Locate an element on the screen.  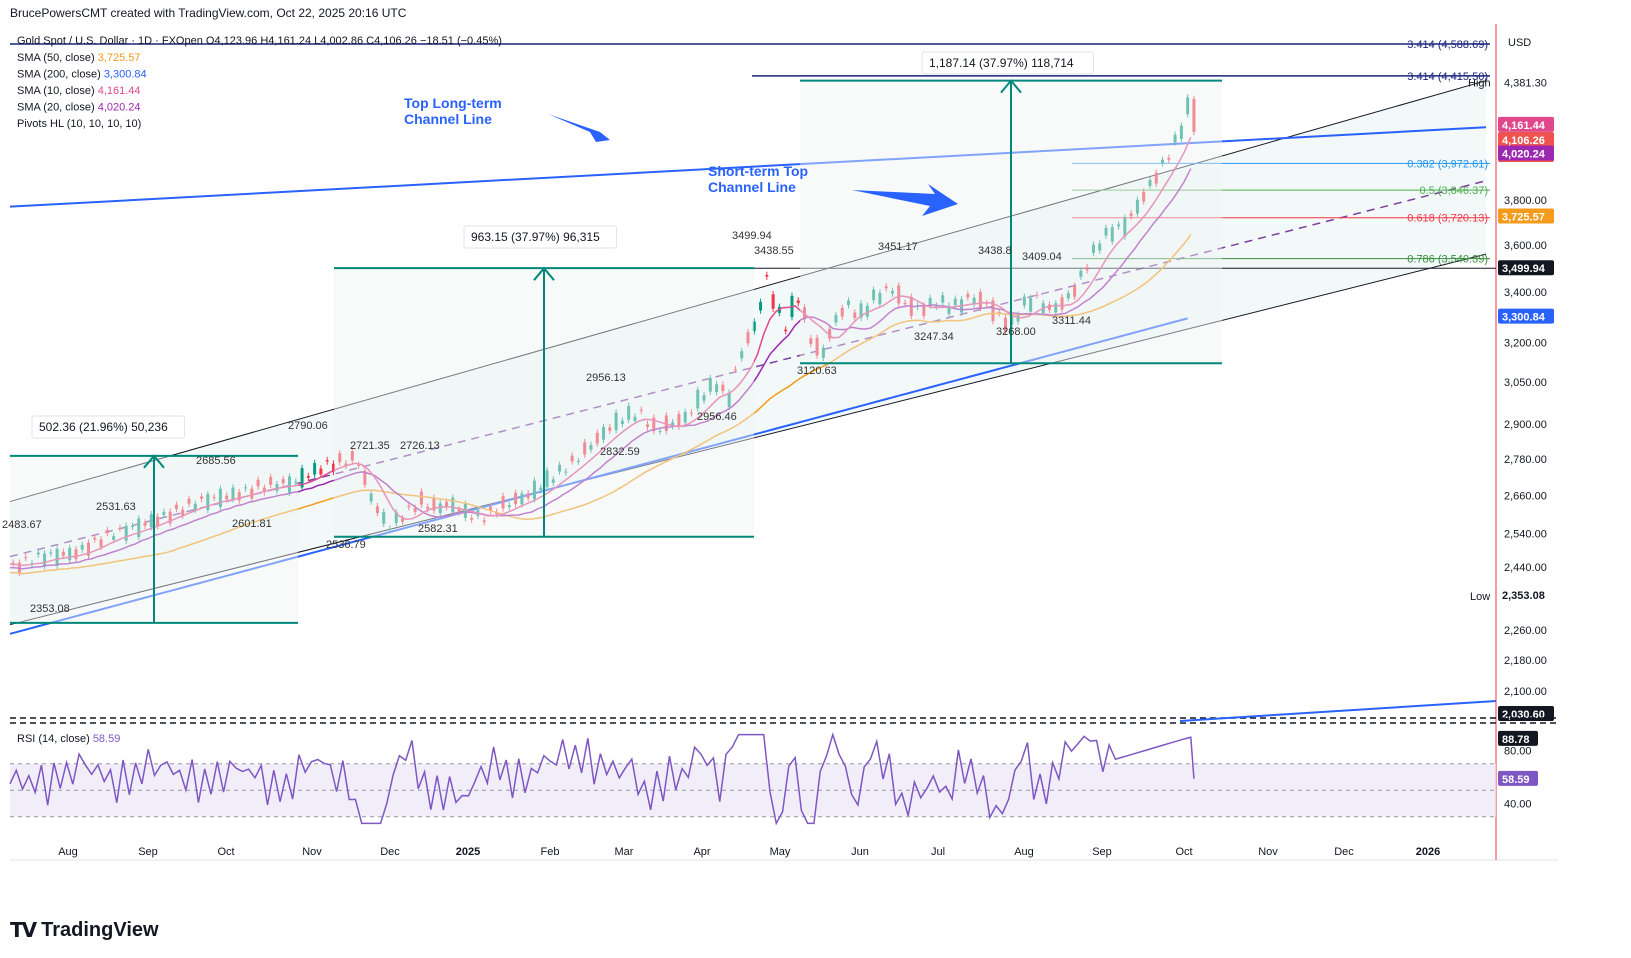
measure-tool-3: 1,187.14 (37.97%) 118,714 is located at coordinates (1011, 208).